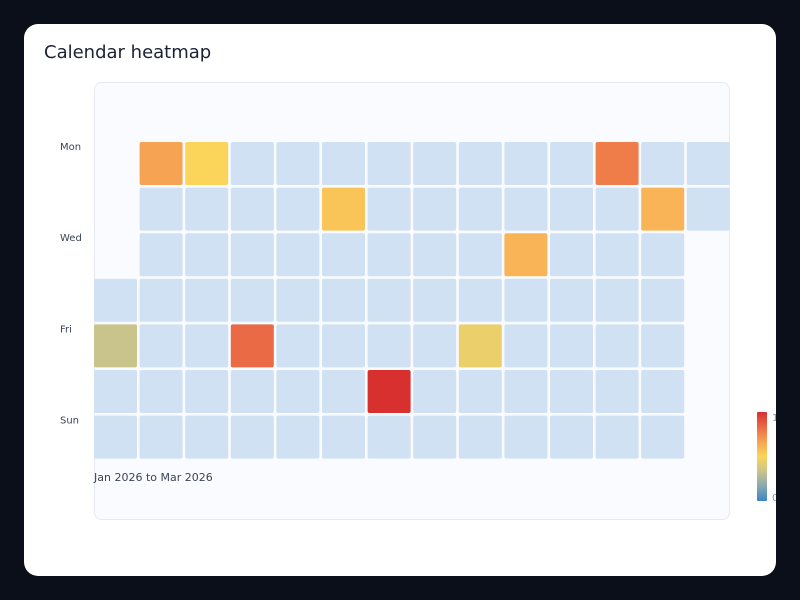  What do you see at coordinates (71, 284) in the screenshot?
I see `day-labels: Mon Wed Fri Sun` at bounding box center [71, 284].